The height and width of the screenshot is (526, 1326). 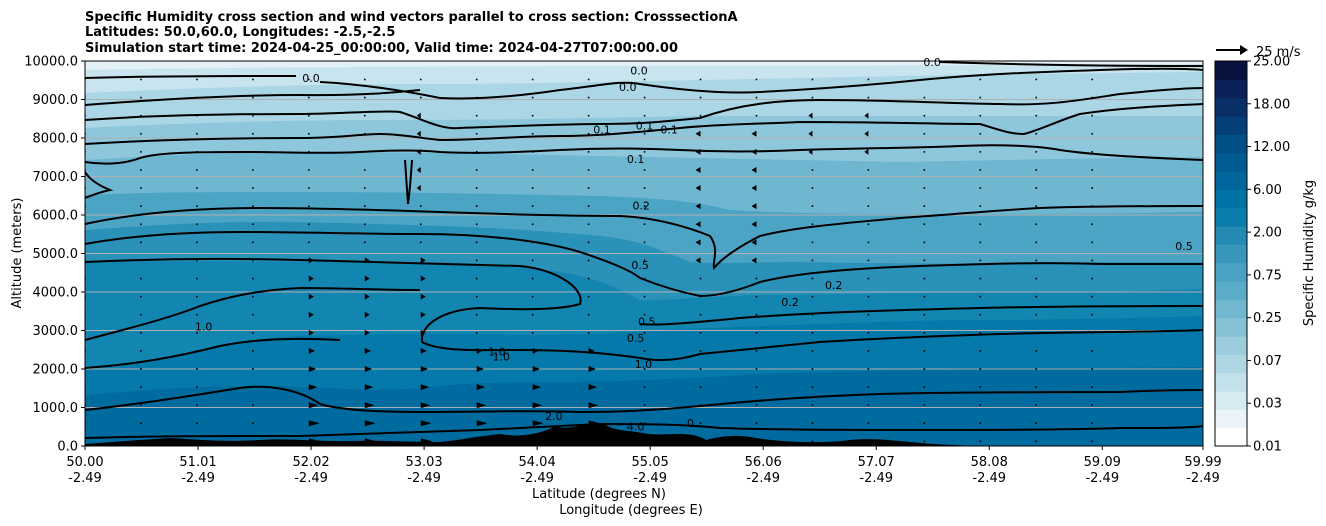 What do you see at coordinates (56, 100) in the screenshot?
I see `y-tick-label: 9000.0` at bounding box center [56, 100].